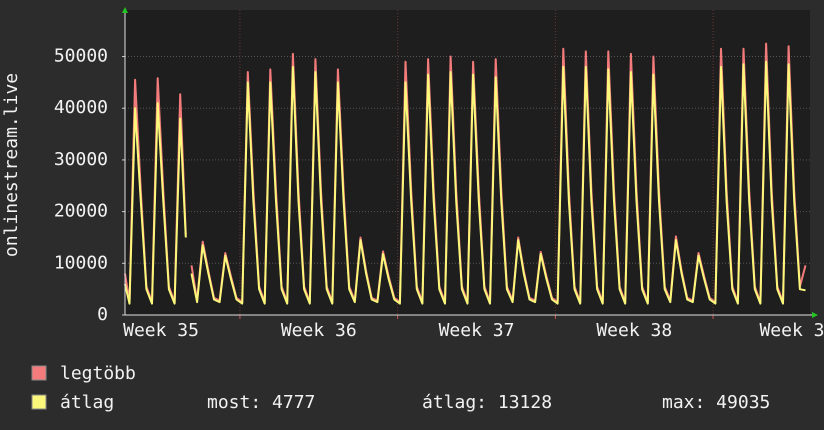 Image resolution: width=824 pixels, height=430 pixels. What do you see at coordinates (319, 330) in the screenshot?
I see `x-tick-label: Week 36` at bounding box center [319, 330].